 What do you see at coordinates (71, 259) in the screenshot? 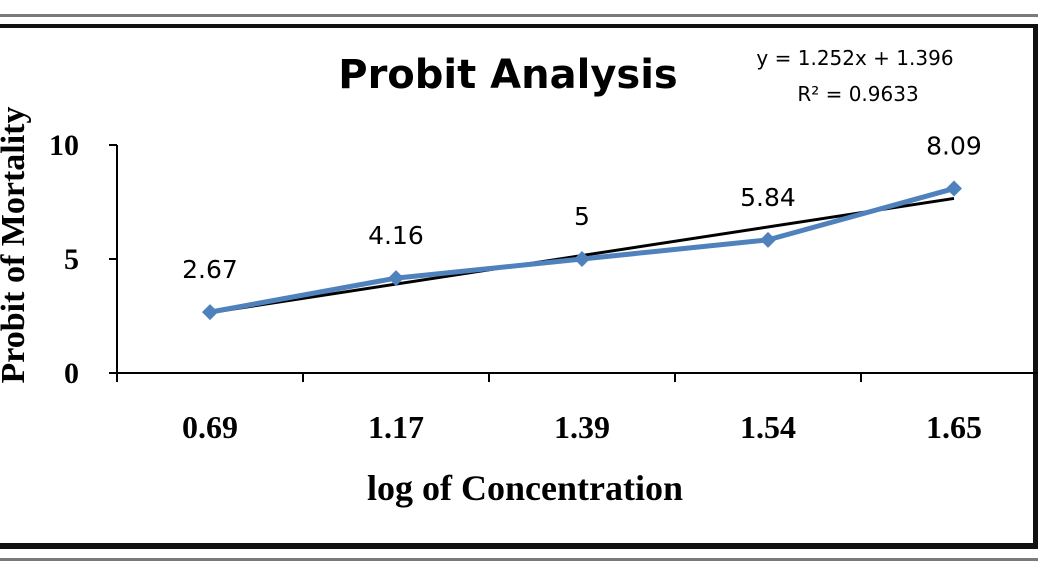
I see `y-tick-label: 5` at bounding box center [71, 259].